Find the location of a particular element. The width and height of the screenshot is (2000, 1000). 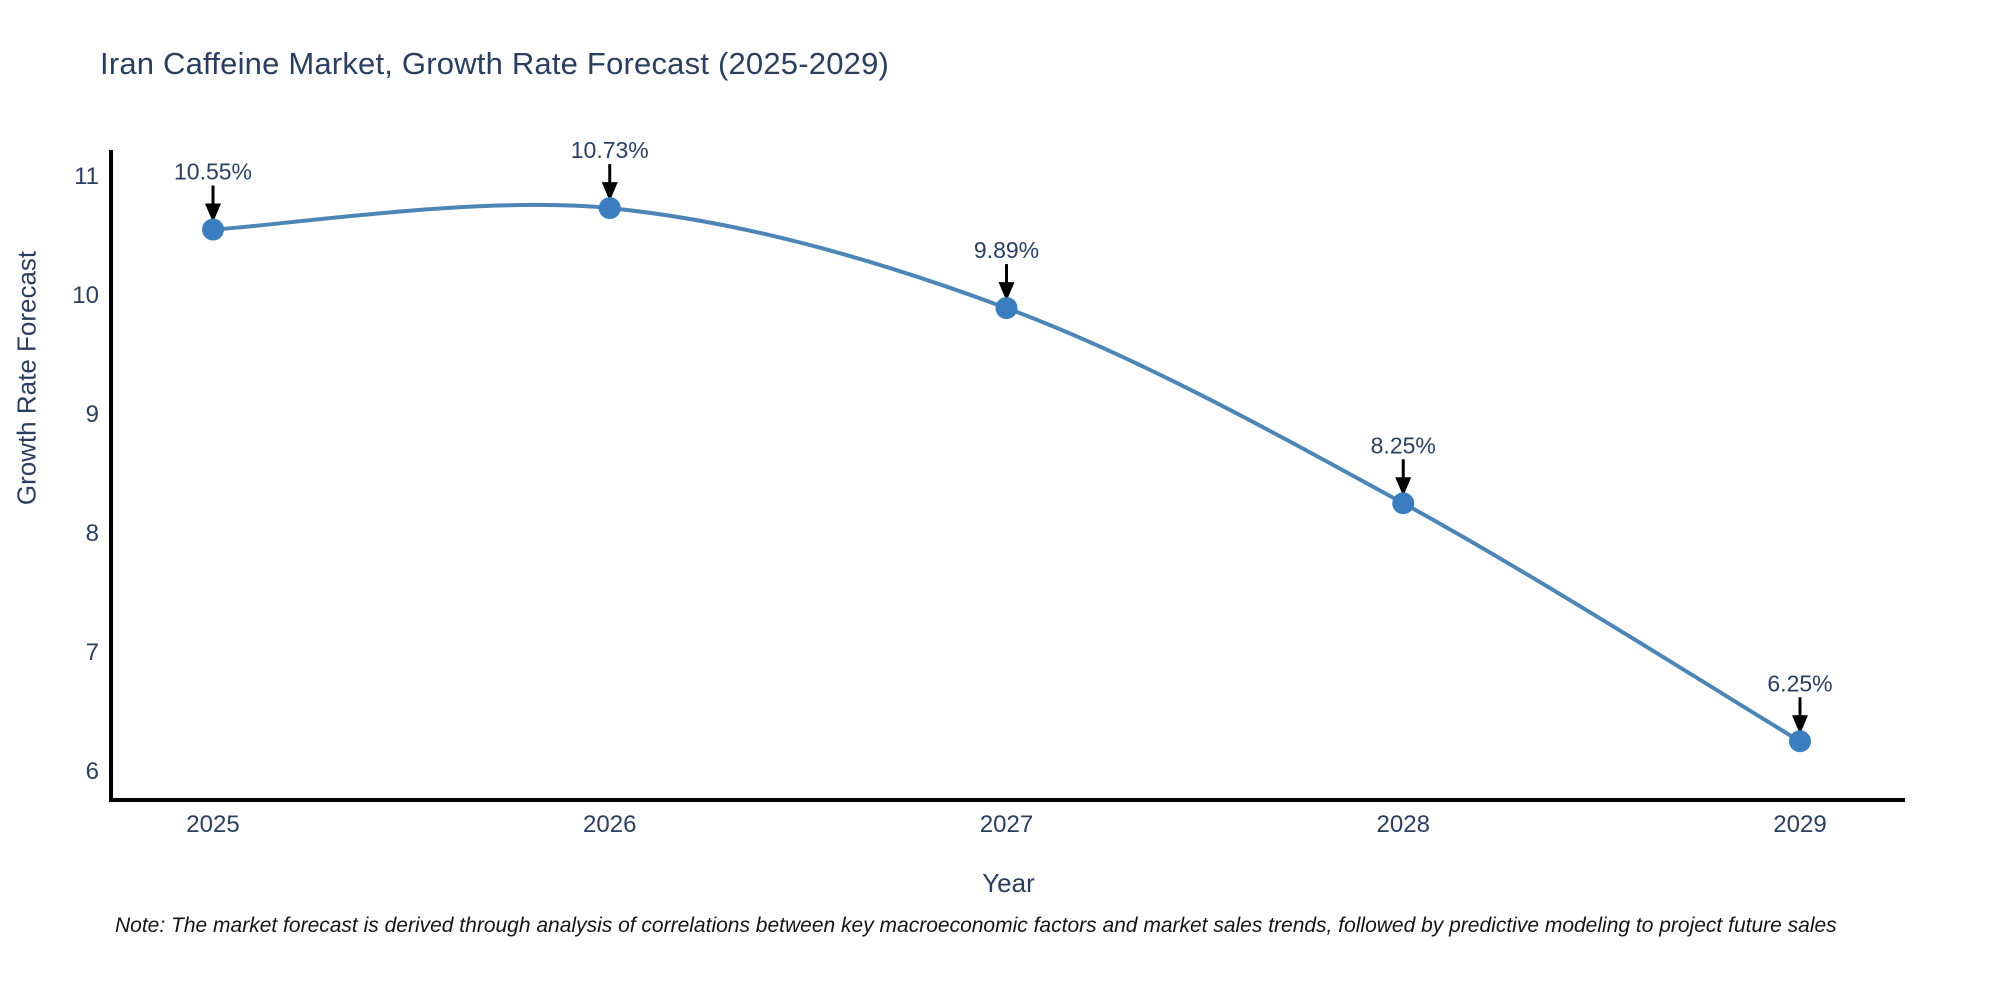

x-tick-label: 2027 is located at coordinates (1006, 824).